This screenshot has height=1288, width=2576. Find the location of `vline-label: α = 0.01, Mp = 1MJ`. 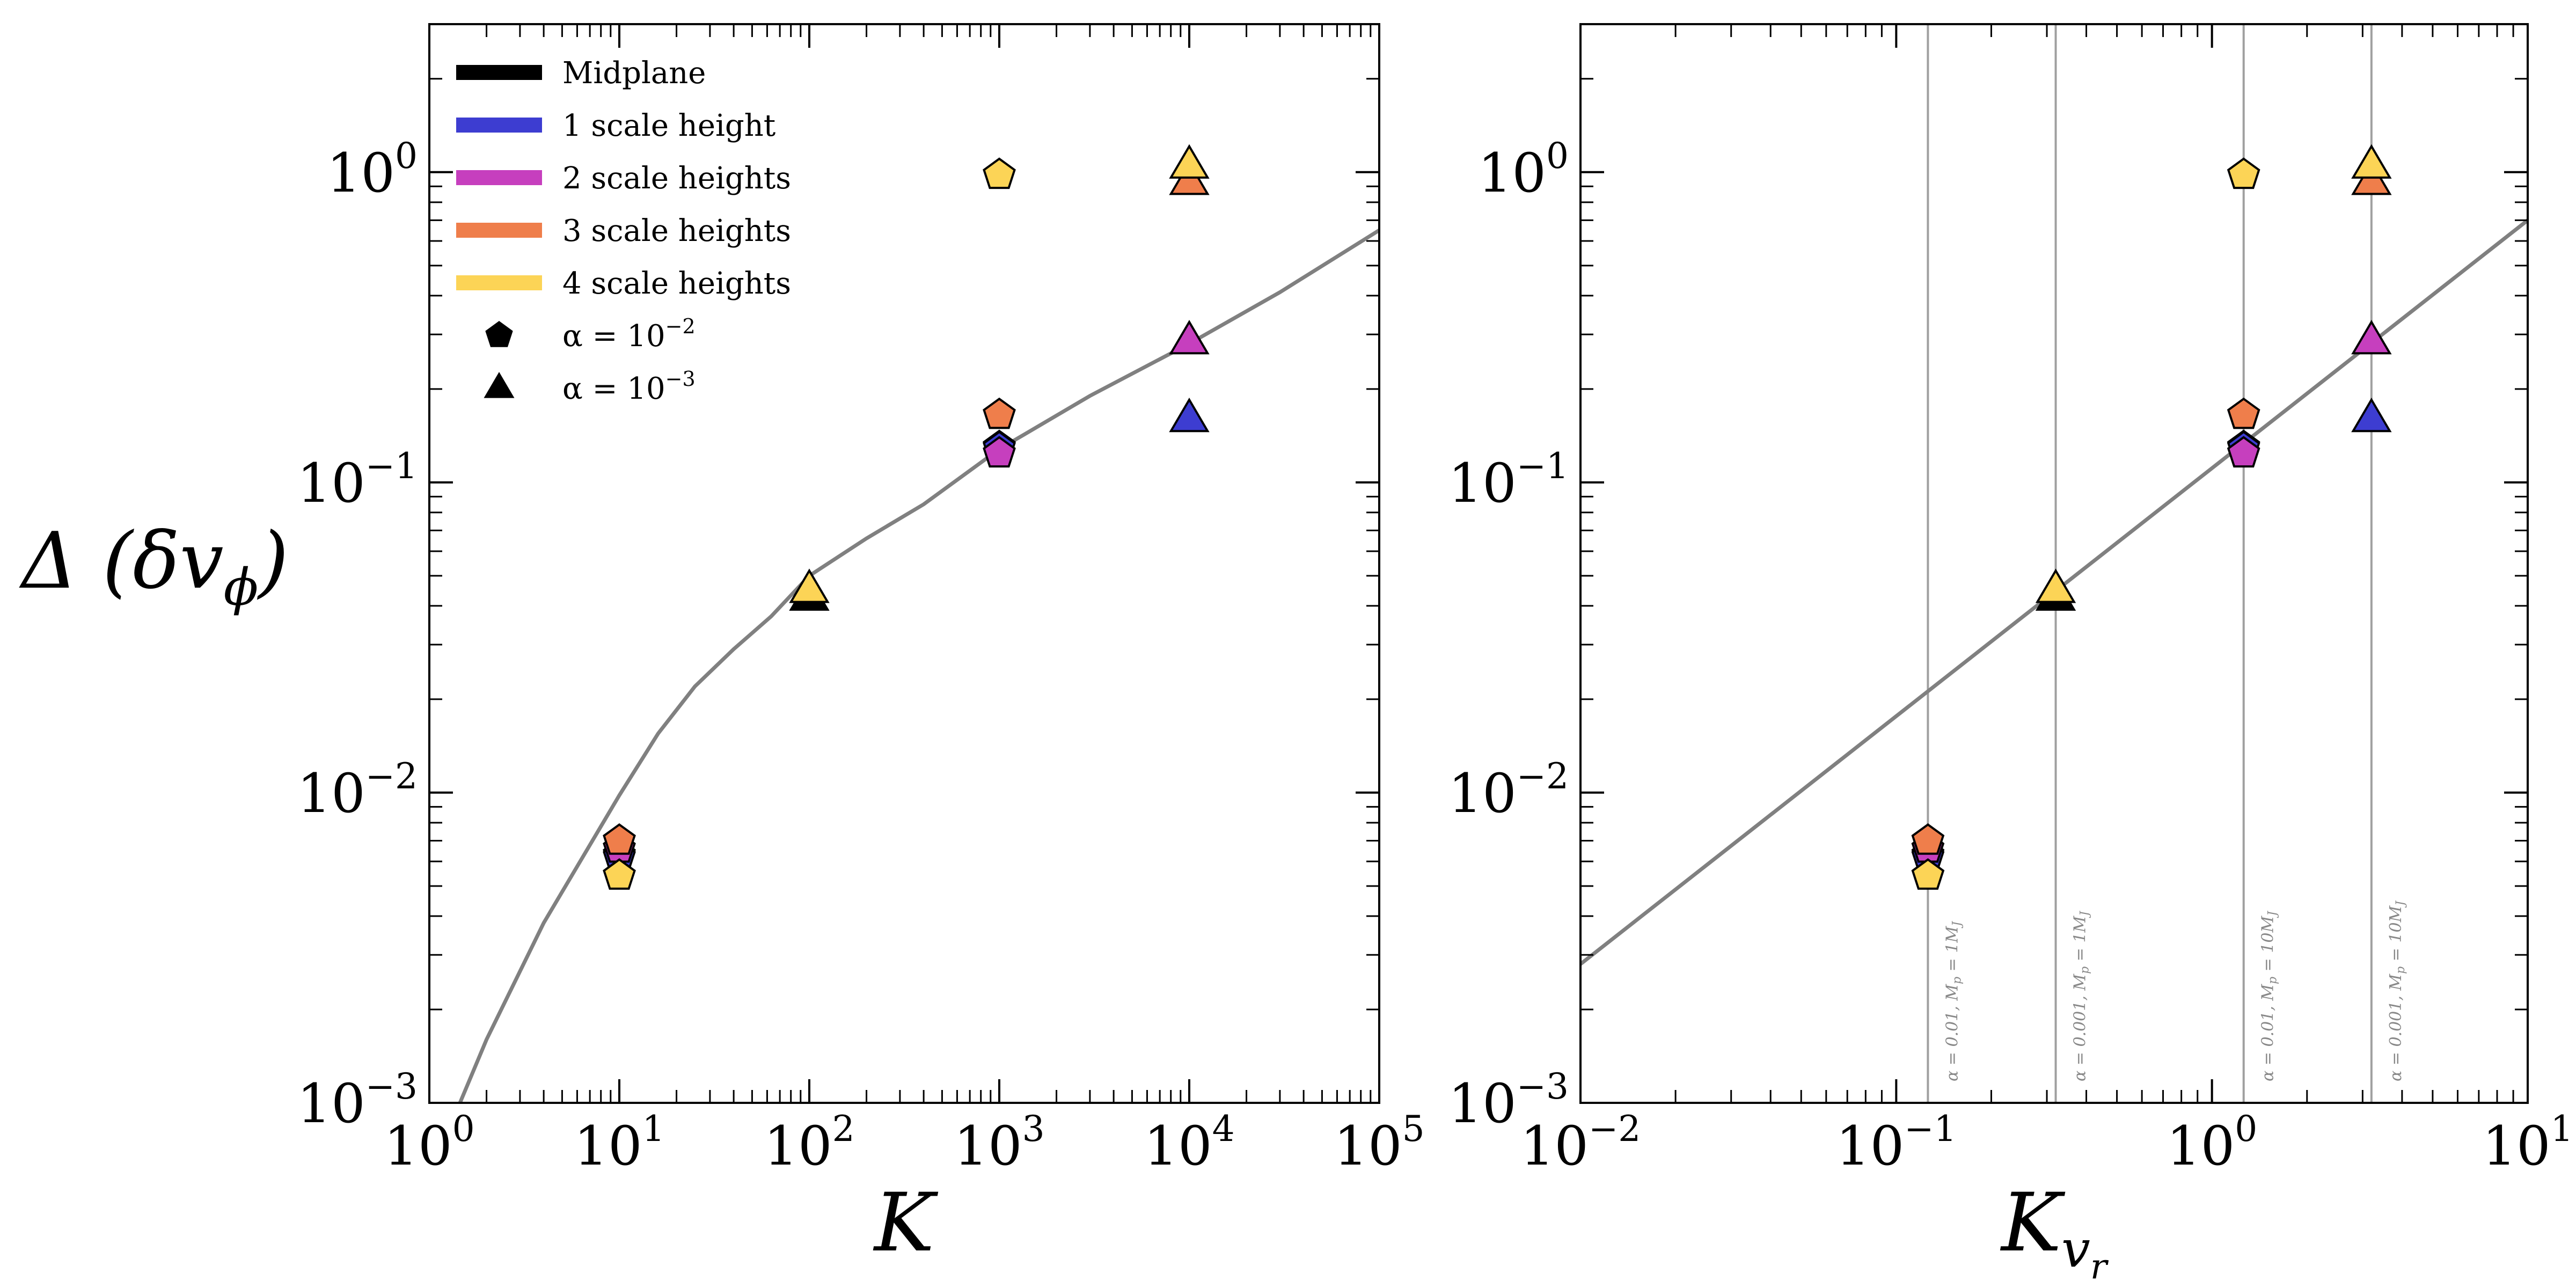

vline-label: α = 0.01, Mp = 1MJ is located at coordinates (1953, 1001).